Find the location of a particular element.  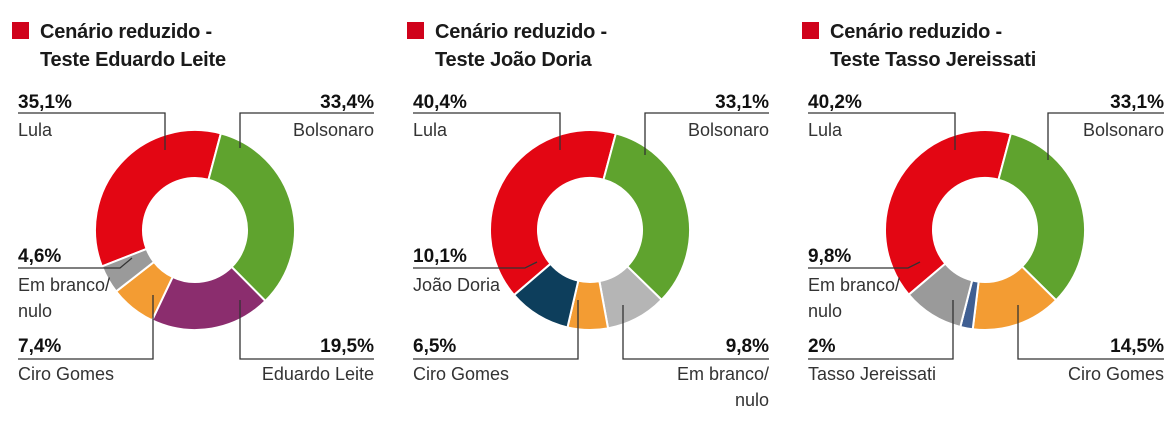

pct-ciro-gomes: 14,5% is located at coordinates (1137, 346).